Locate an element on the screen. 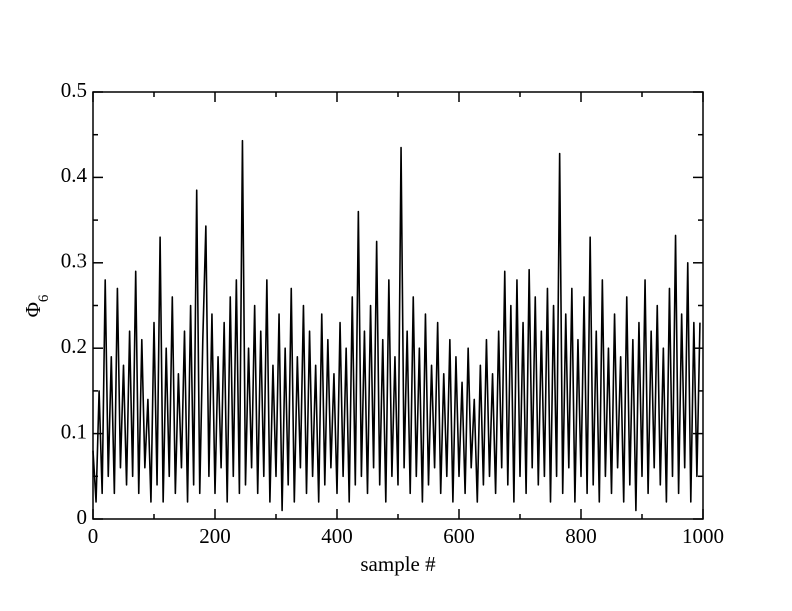 The height and width of the screenshot is (611, 792). y-label-sub: 6 is located at coordinates (44, 298).